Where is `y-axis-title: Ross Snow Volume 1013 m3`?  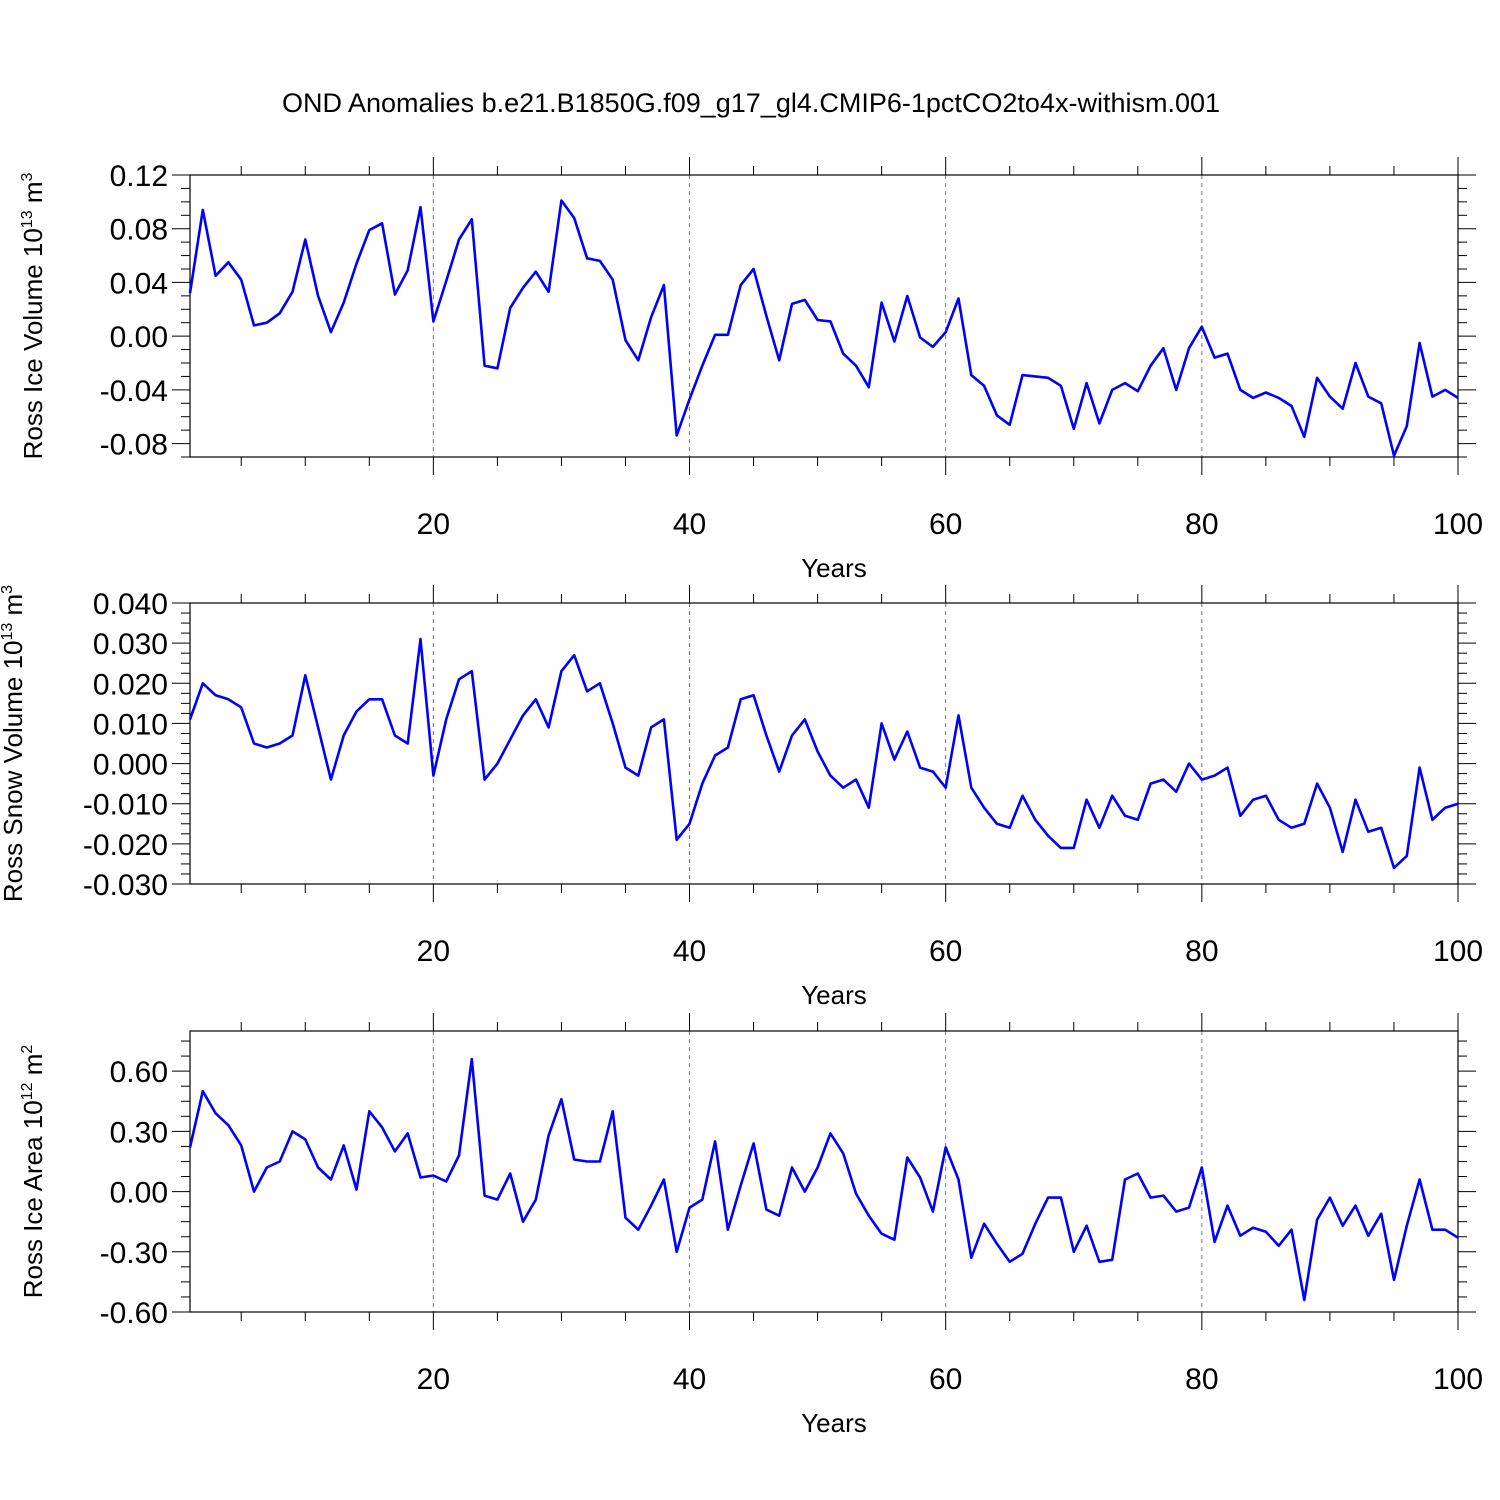
y-axis-title: Ross Snow Volume 1013 m3 is located at coordinates (14, 743).